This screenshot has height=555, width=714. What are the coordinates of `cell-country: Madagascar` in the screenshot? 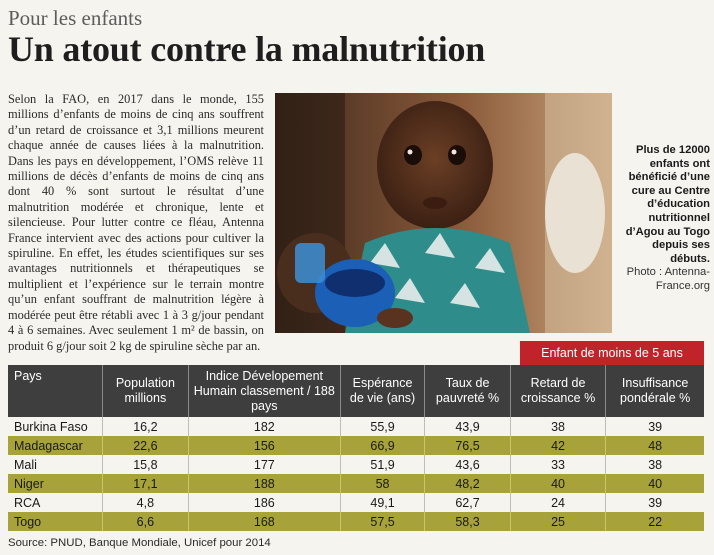 It's located at (55, 445).